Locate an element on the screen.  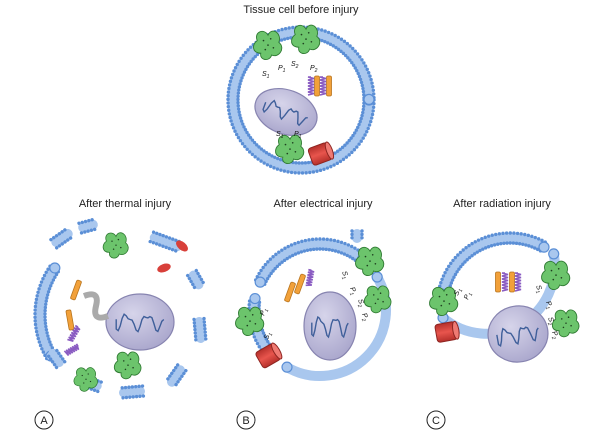
membrane-piece is located at coordinates (47, 312).